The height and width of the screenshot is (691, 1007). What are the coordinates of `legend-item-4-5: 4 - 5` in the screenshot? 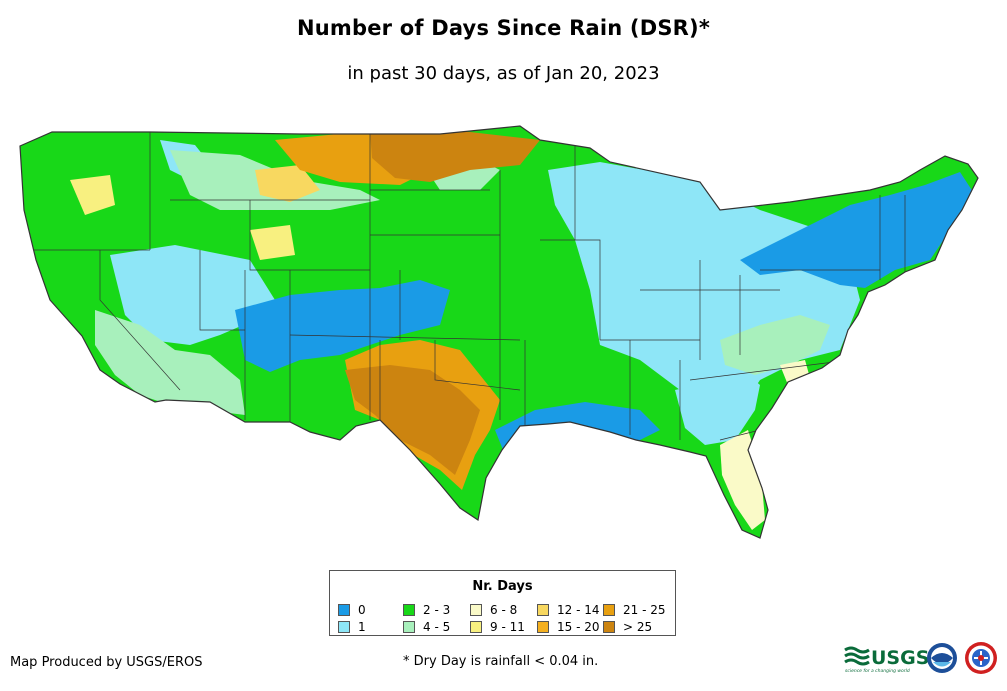 It's located at (426, 626).